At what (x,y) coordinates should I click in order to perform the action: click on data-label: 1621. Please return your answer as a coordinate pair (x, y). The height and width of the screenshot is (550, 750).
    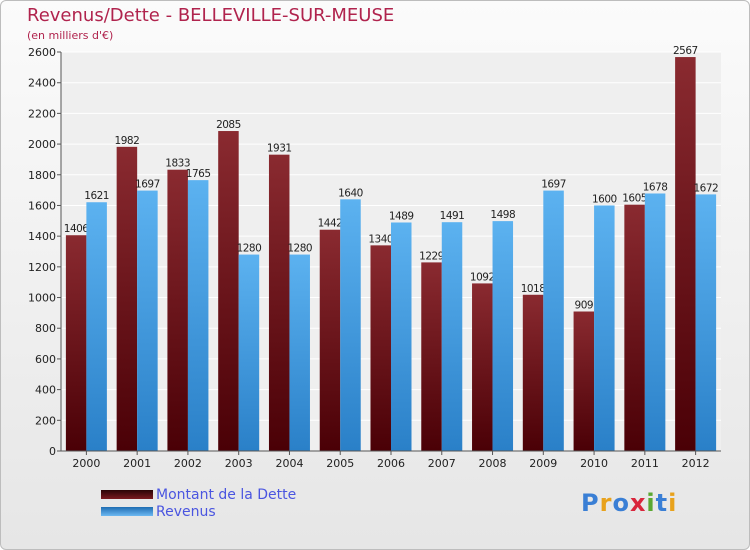
    Looking at the image, I should click on (96, 196).